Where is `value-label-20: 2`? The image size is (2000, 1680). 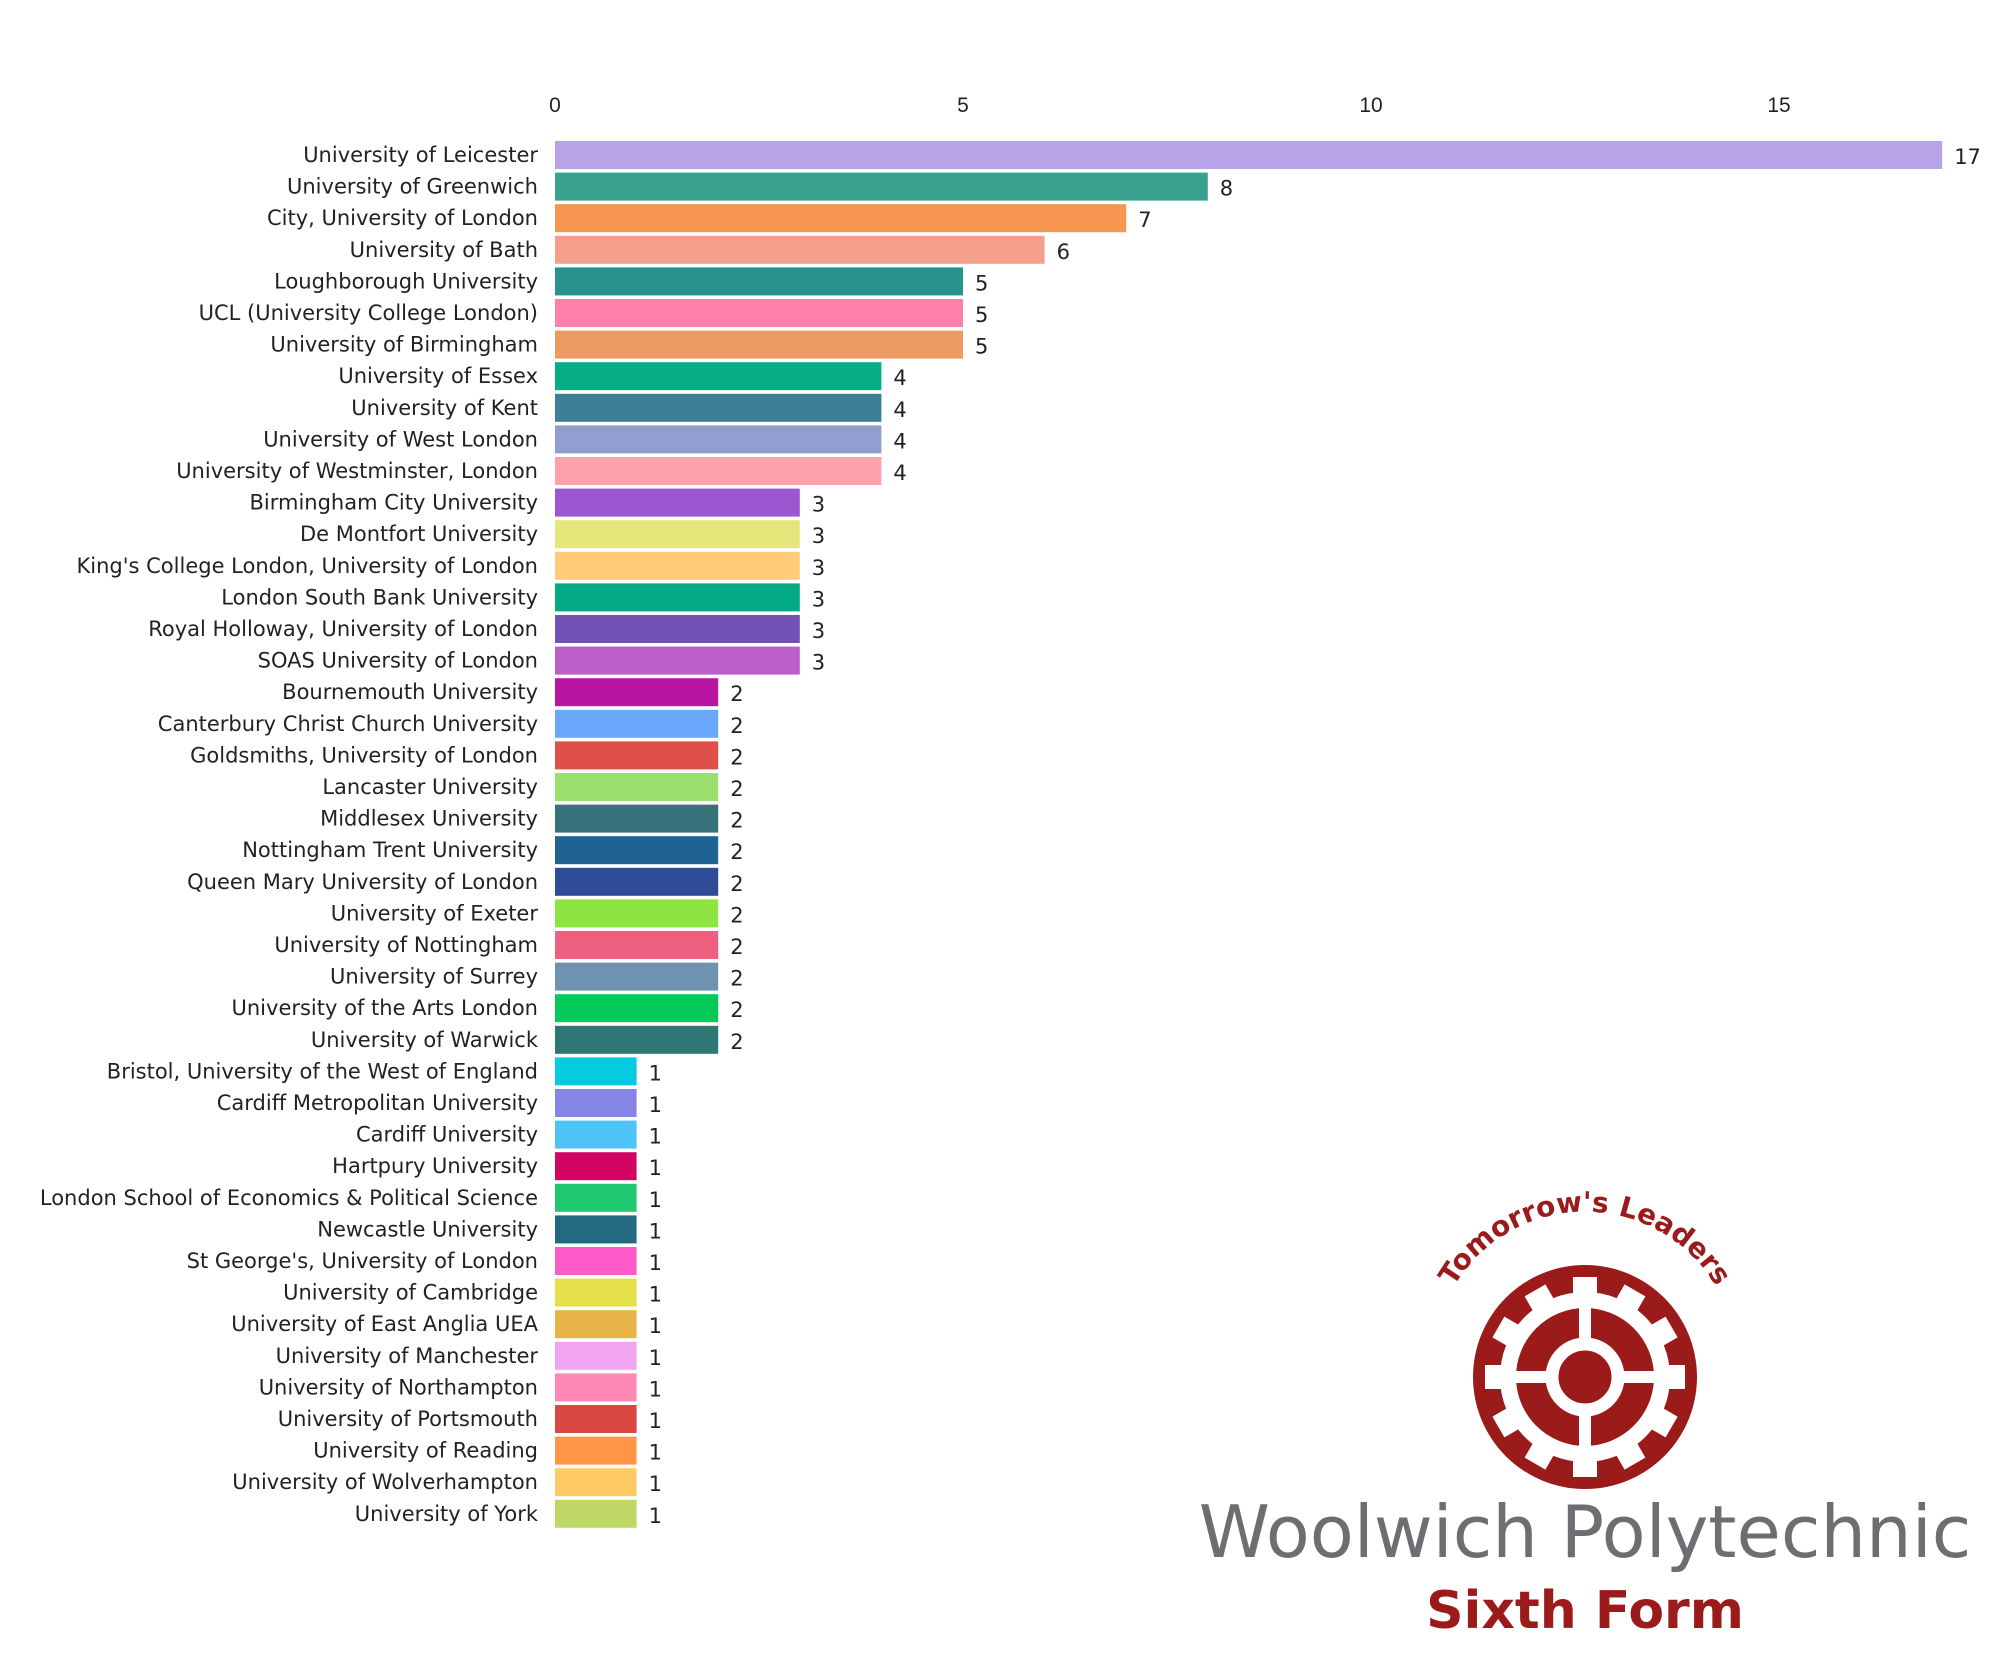 value-label-20: 2 is located at coordinates (736, 789).